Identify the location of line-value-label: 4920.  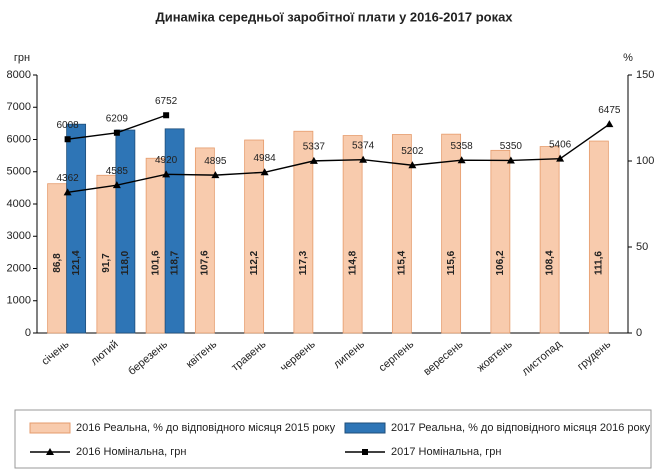
(166, 160).